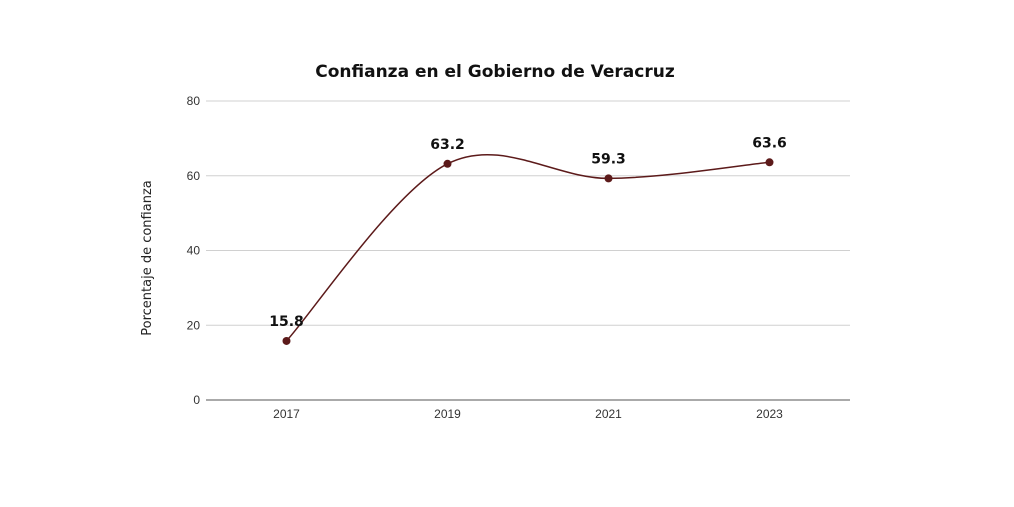 The width and height of the screenshot is (1014, 507). Describe the element at coordinates (147, 258) in the screenshot. I see `y-axis-label: Porcentaje de confianza` at that location.